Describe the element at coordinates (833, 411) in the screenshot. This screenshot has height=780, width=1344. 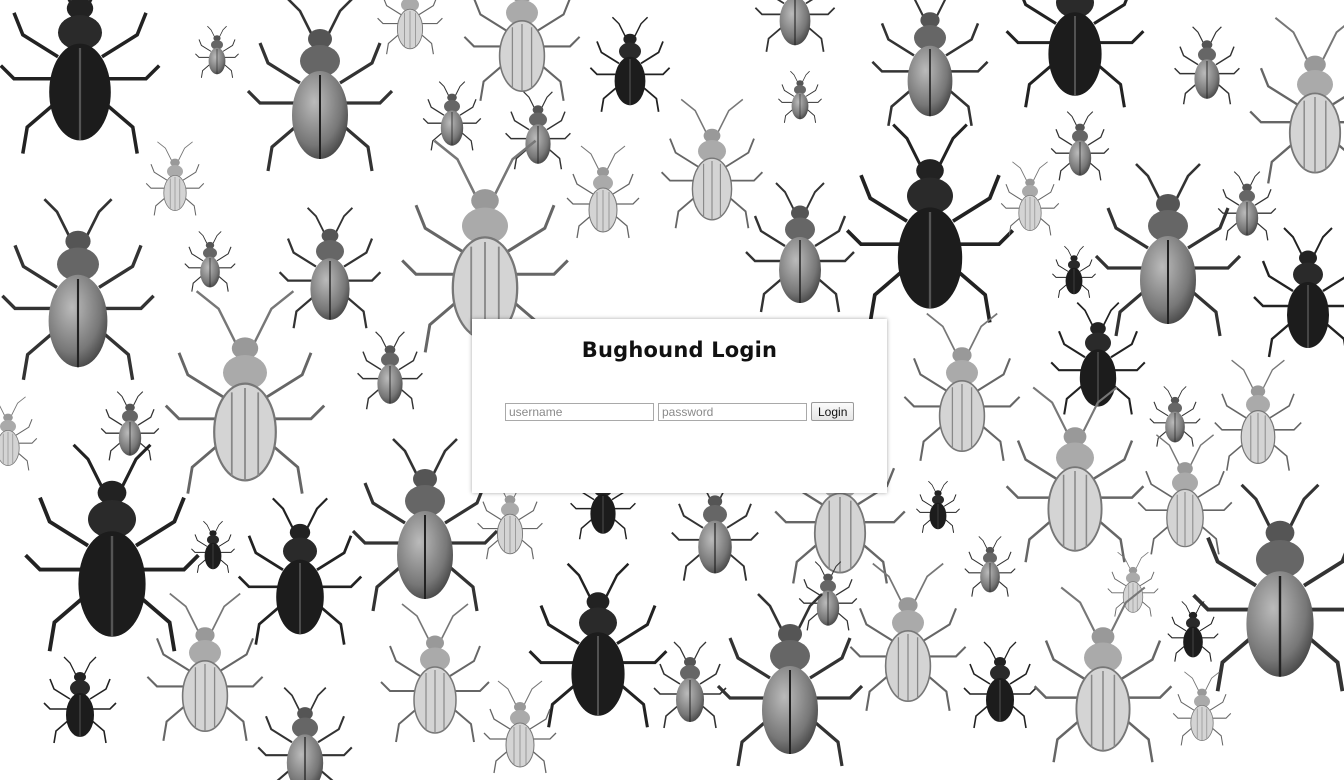
I see `login-button: Login` at that location.